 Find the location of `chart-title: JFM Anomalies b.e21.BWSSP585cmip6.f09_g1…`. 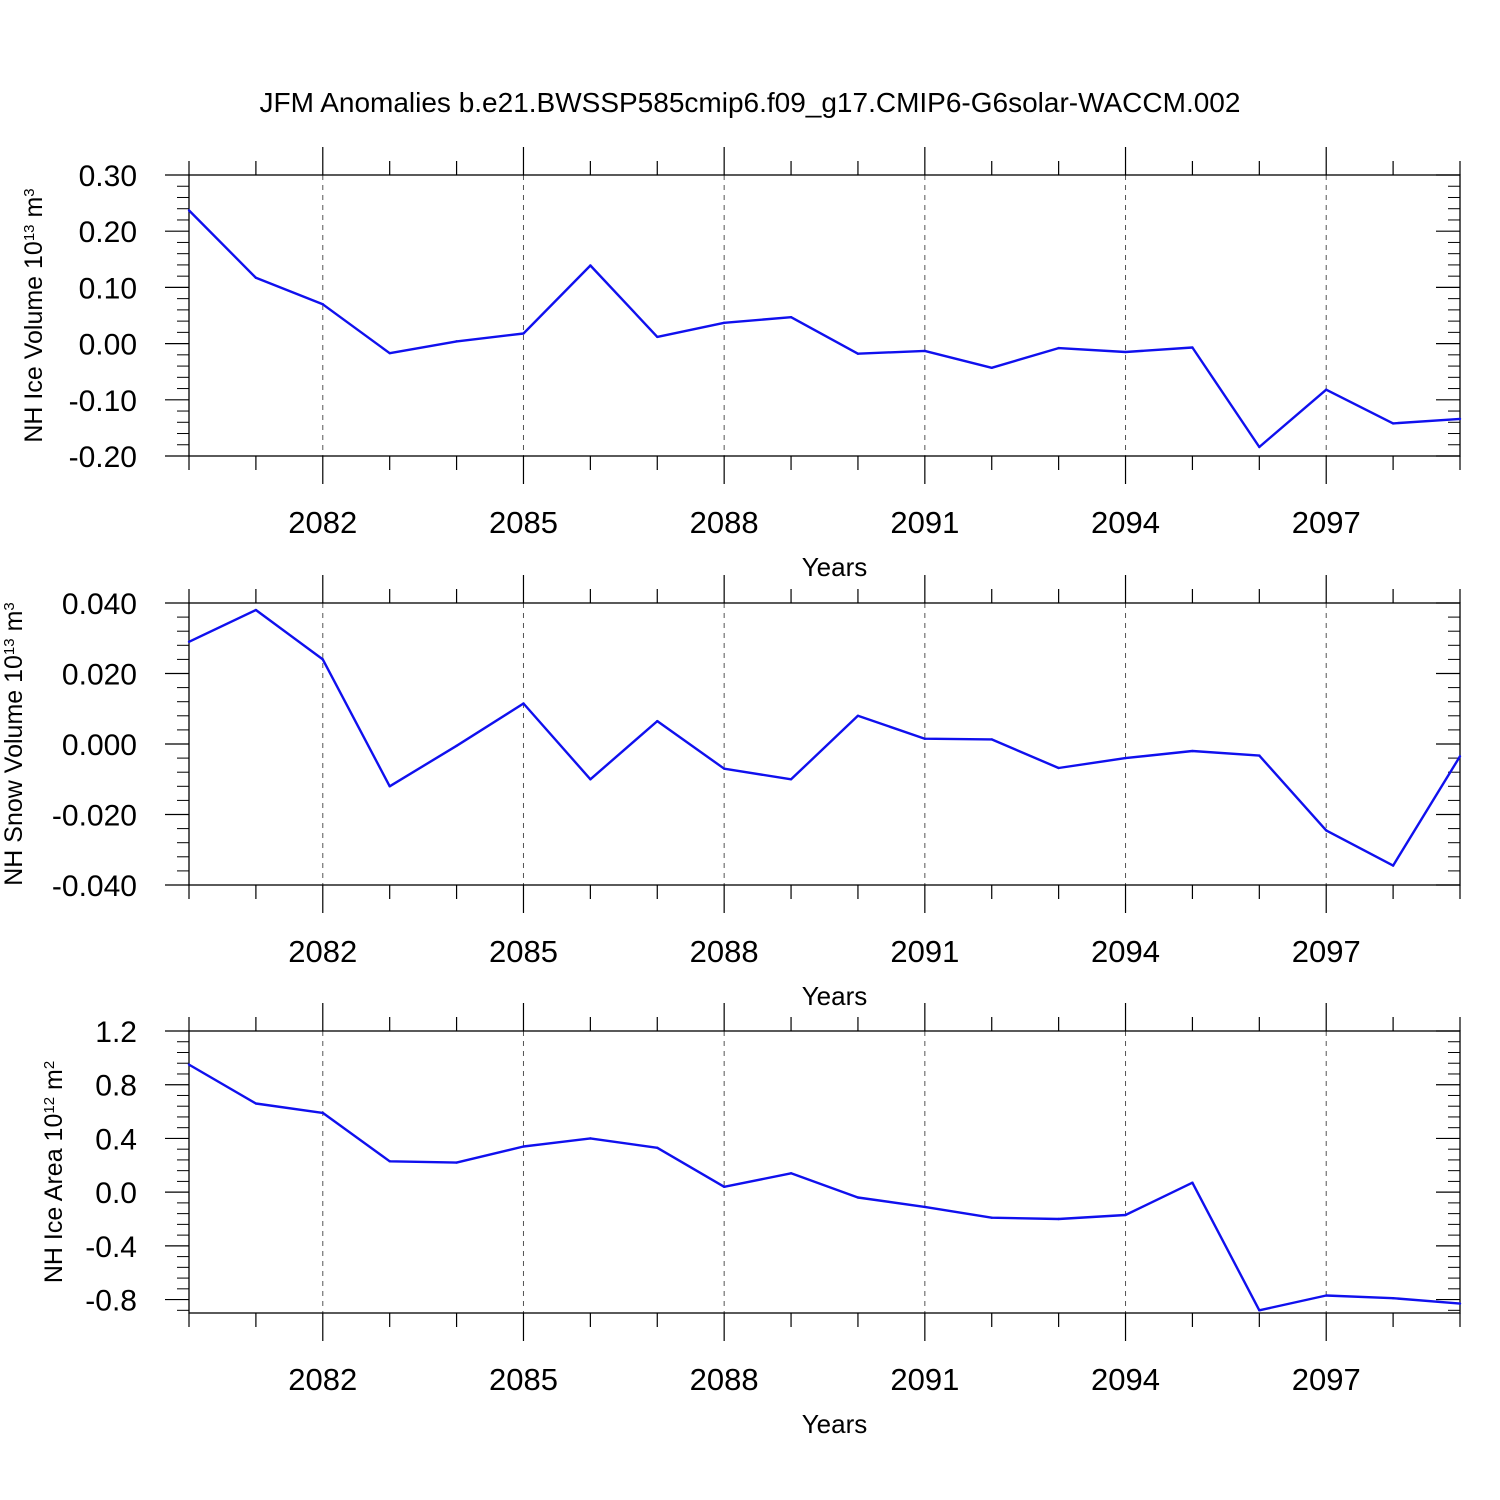

chart-title: JFM Anomalies b.e21.BWSSP585cmip6.f09_g1… is located at coordinates (750, 102).